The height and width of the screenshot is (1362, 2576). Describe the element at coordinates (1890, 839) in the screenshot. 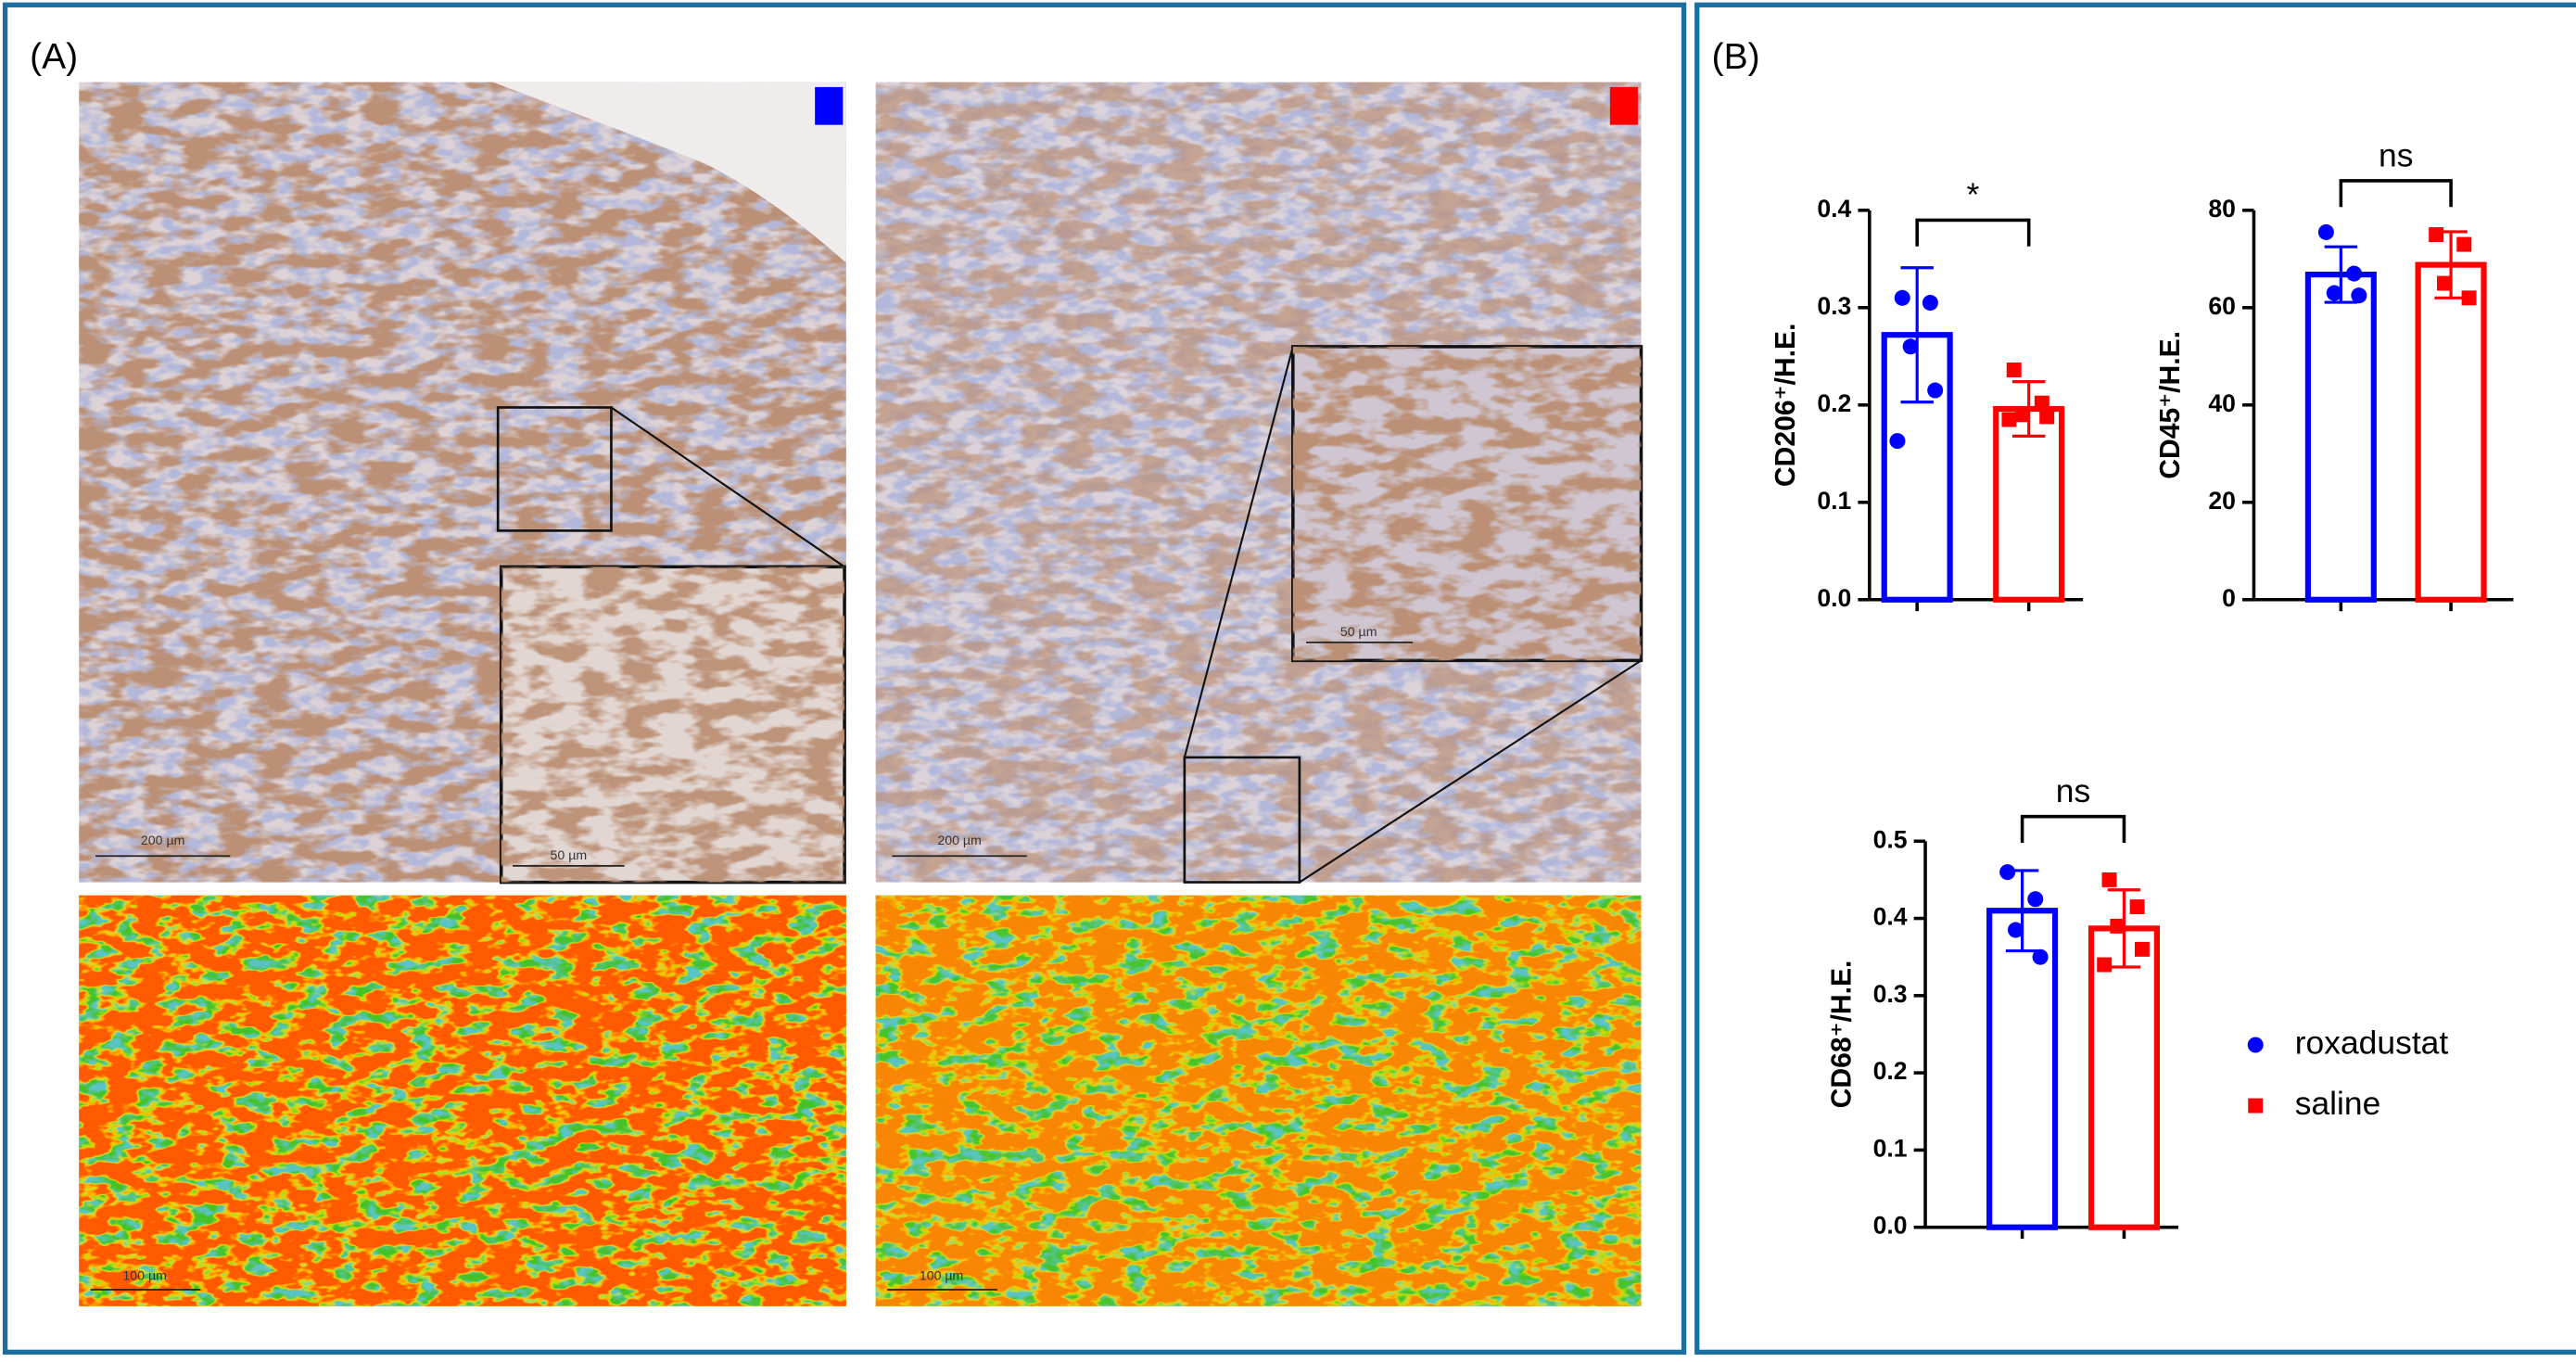

I see `y-tick-label: 0.5` at that location.